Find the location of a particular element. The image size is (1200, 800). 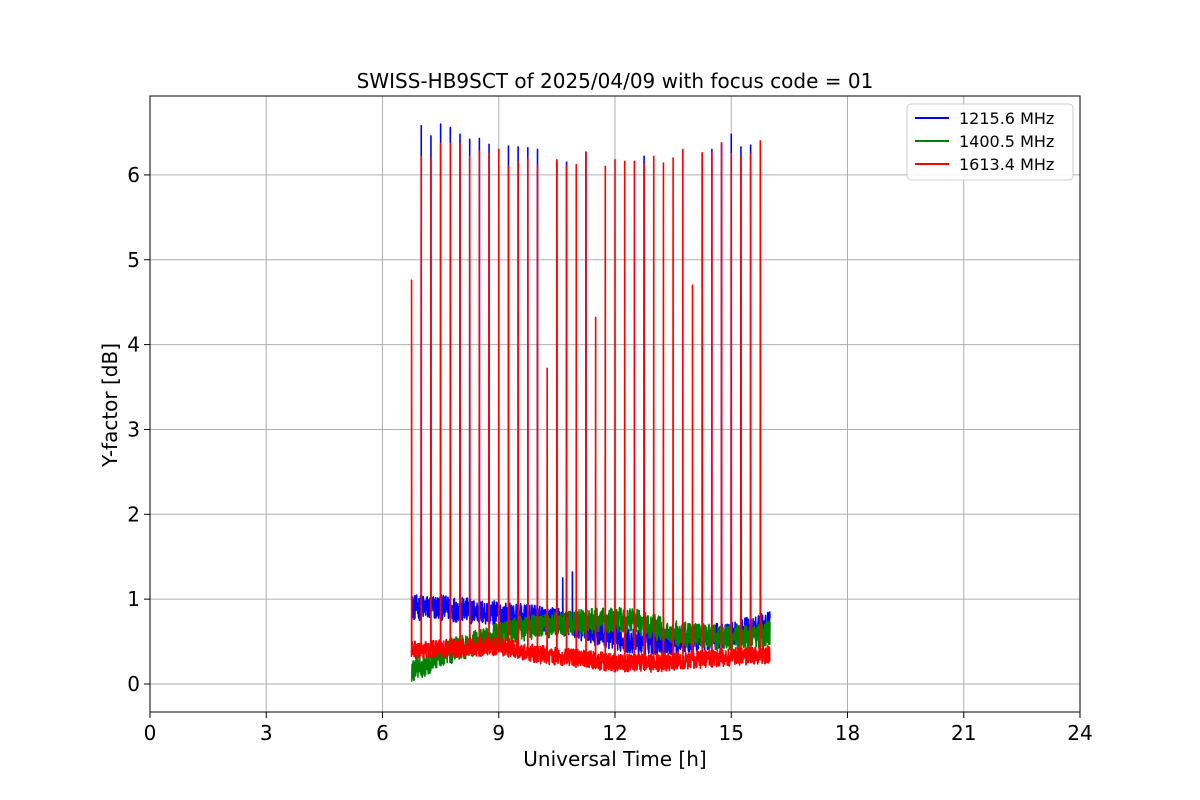

x-tick-label-3: 9 is located at coordinates (498, 733).